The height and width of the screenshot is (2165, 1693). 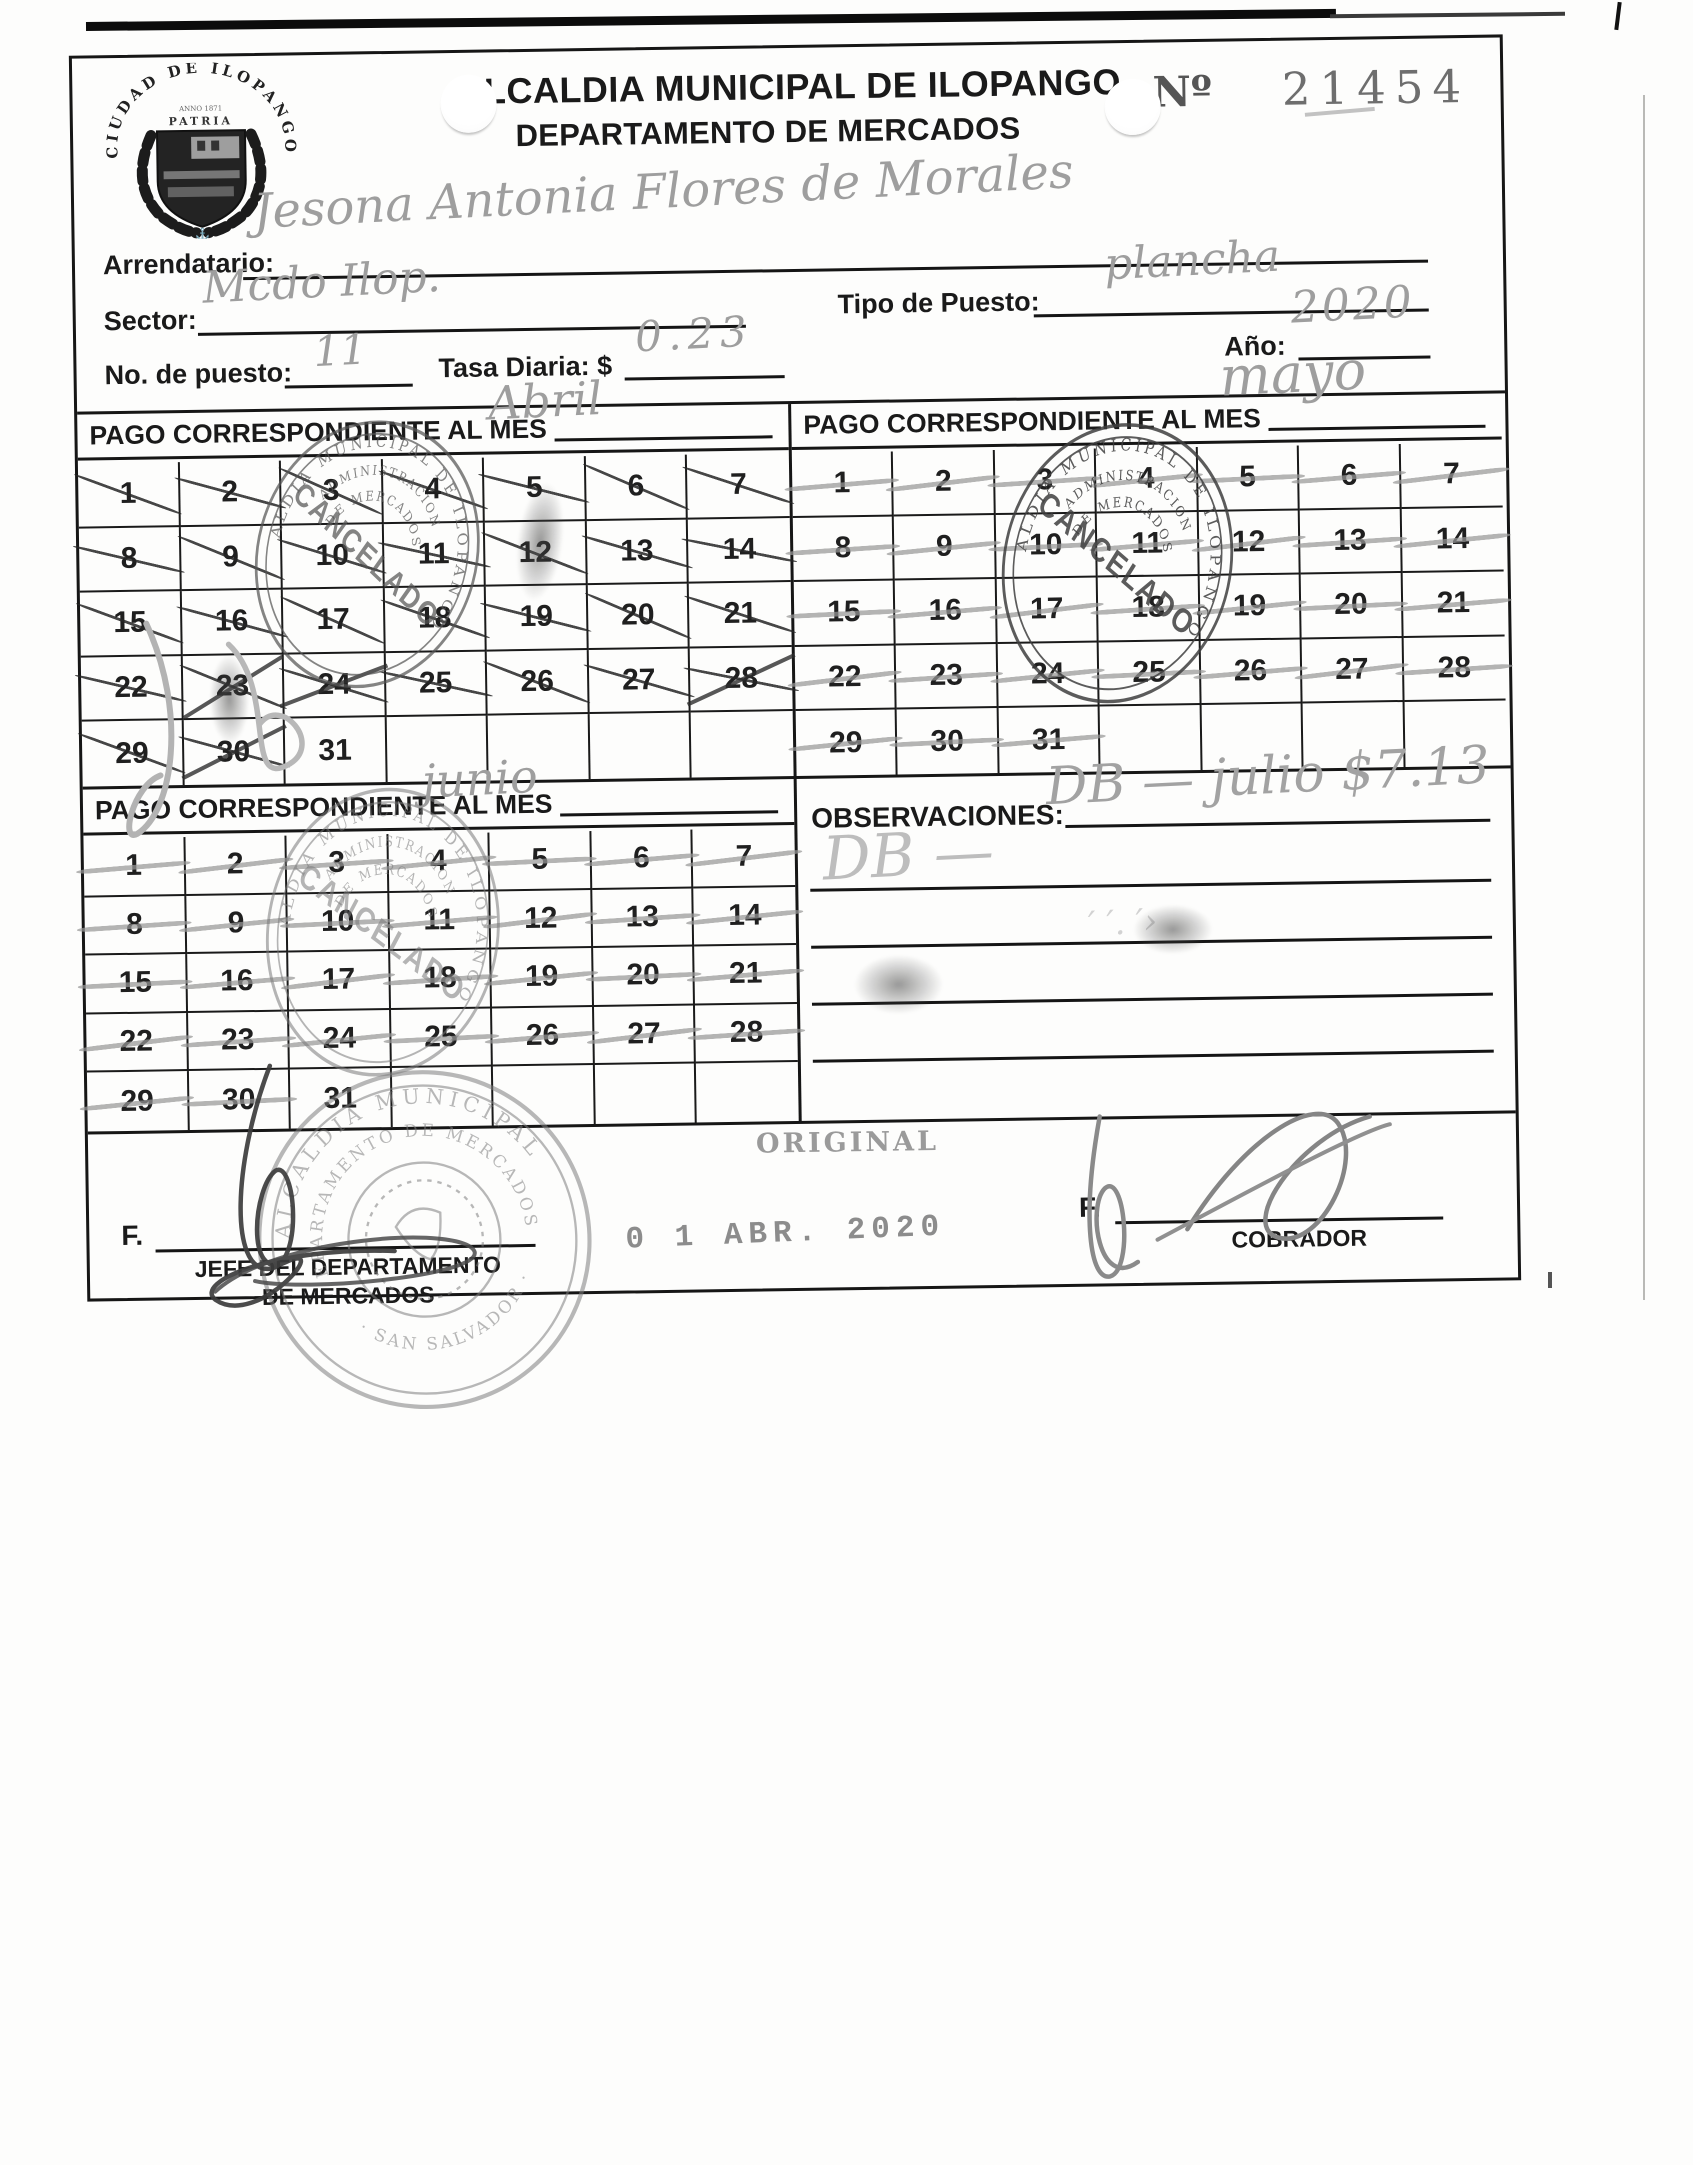 What do you see at coordinates (132, 1235) in the screenshot?
I see `left-signature-f-label: F.` at bounding box center [132, 1235].